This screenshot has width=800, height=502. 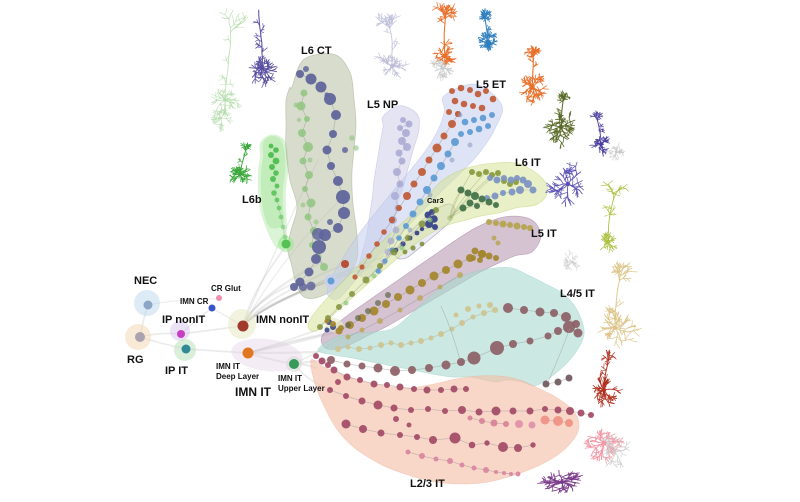 What do you see at coordinates (544, 234) in the screenshot?
I see `svg-text: L5 IT` at bounding box center [544, 234].